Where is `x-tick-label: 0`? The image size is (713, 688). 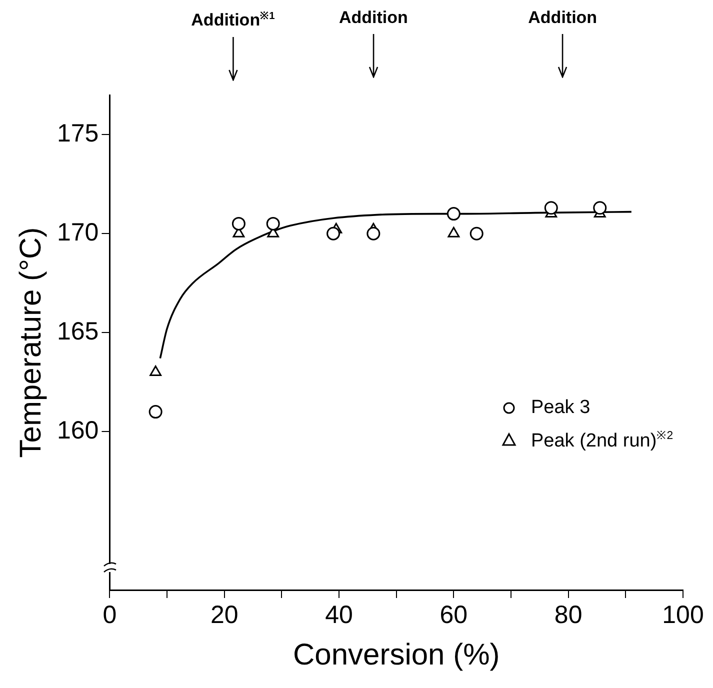 x-tick-label: 0 is located at coordinates (109, 614).